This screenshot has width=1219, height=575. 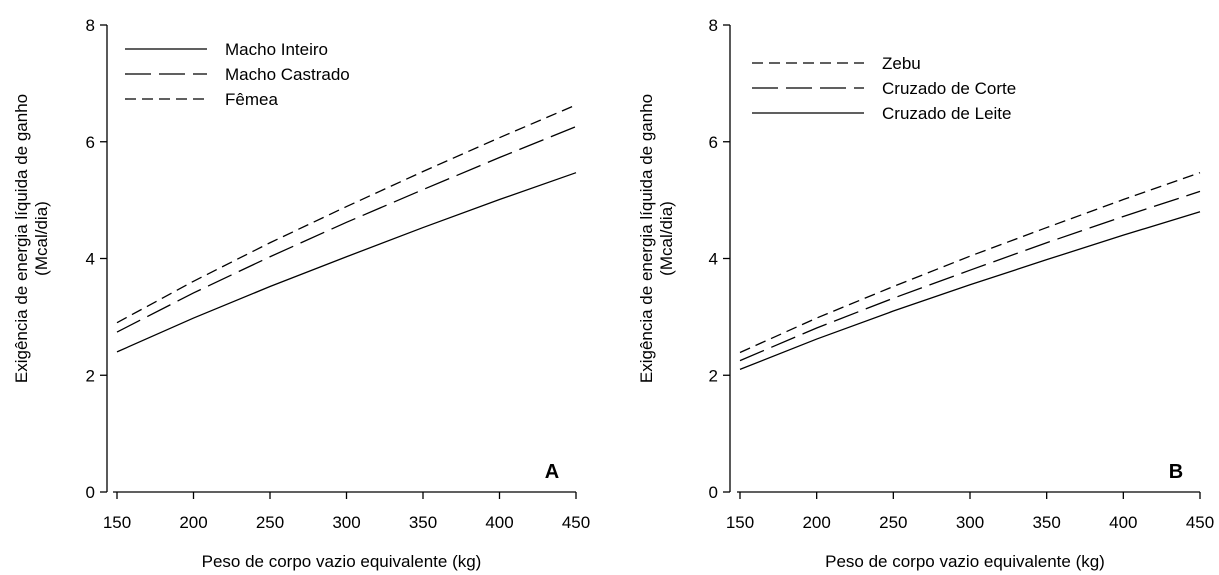 I want to click on series-line-cruzado-de-corte, so click(x=970, y=276).